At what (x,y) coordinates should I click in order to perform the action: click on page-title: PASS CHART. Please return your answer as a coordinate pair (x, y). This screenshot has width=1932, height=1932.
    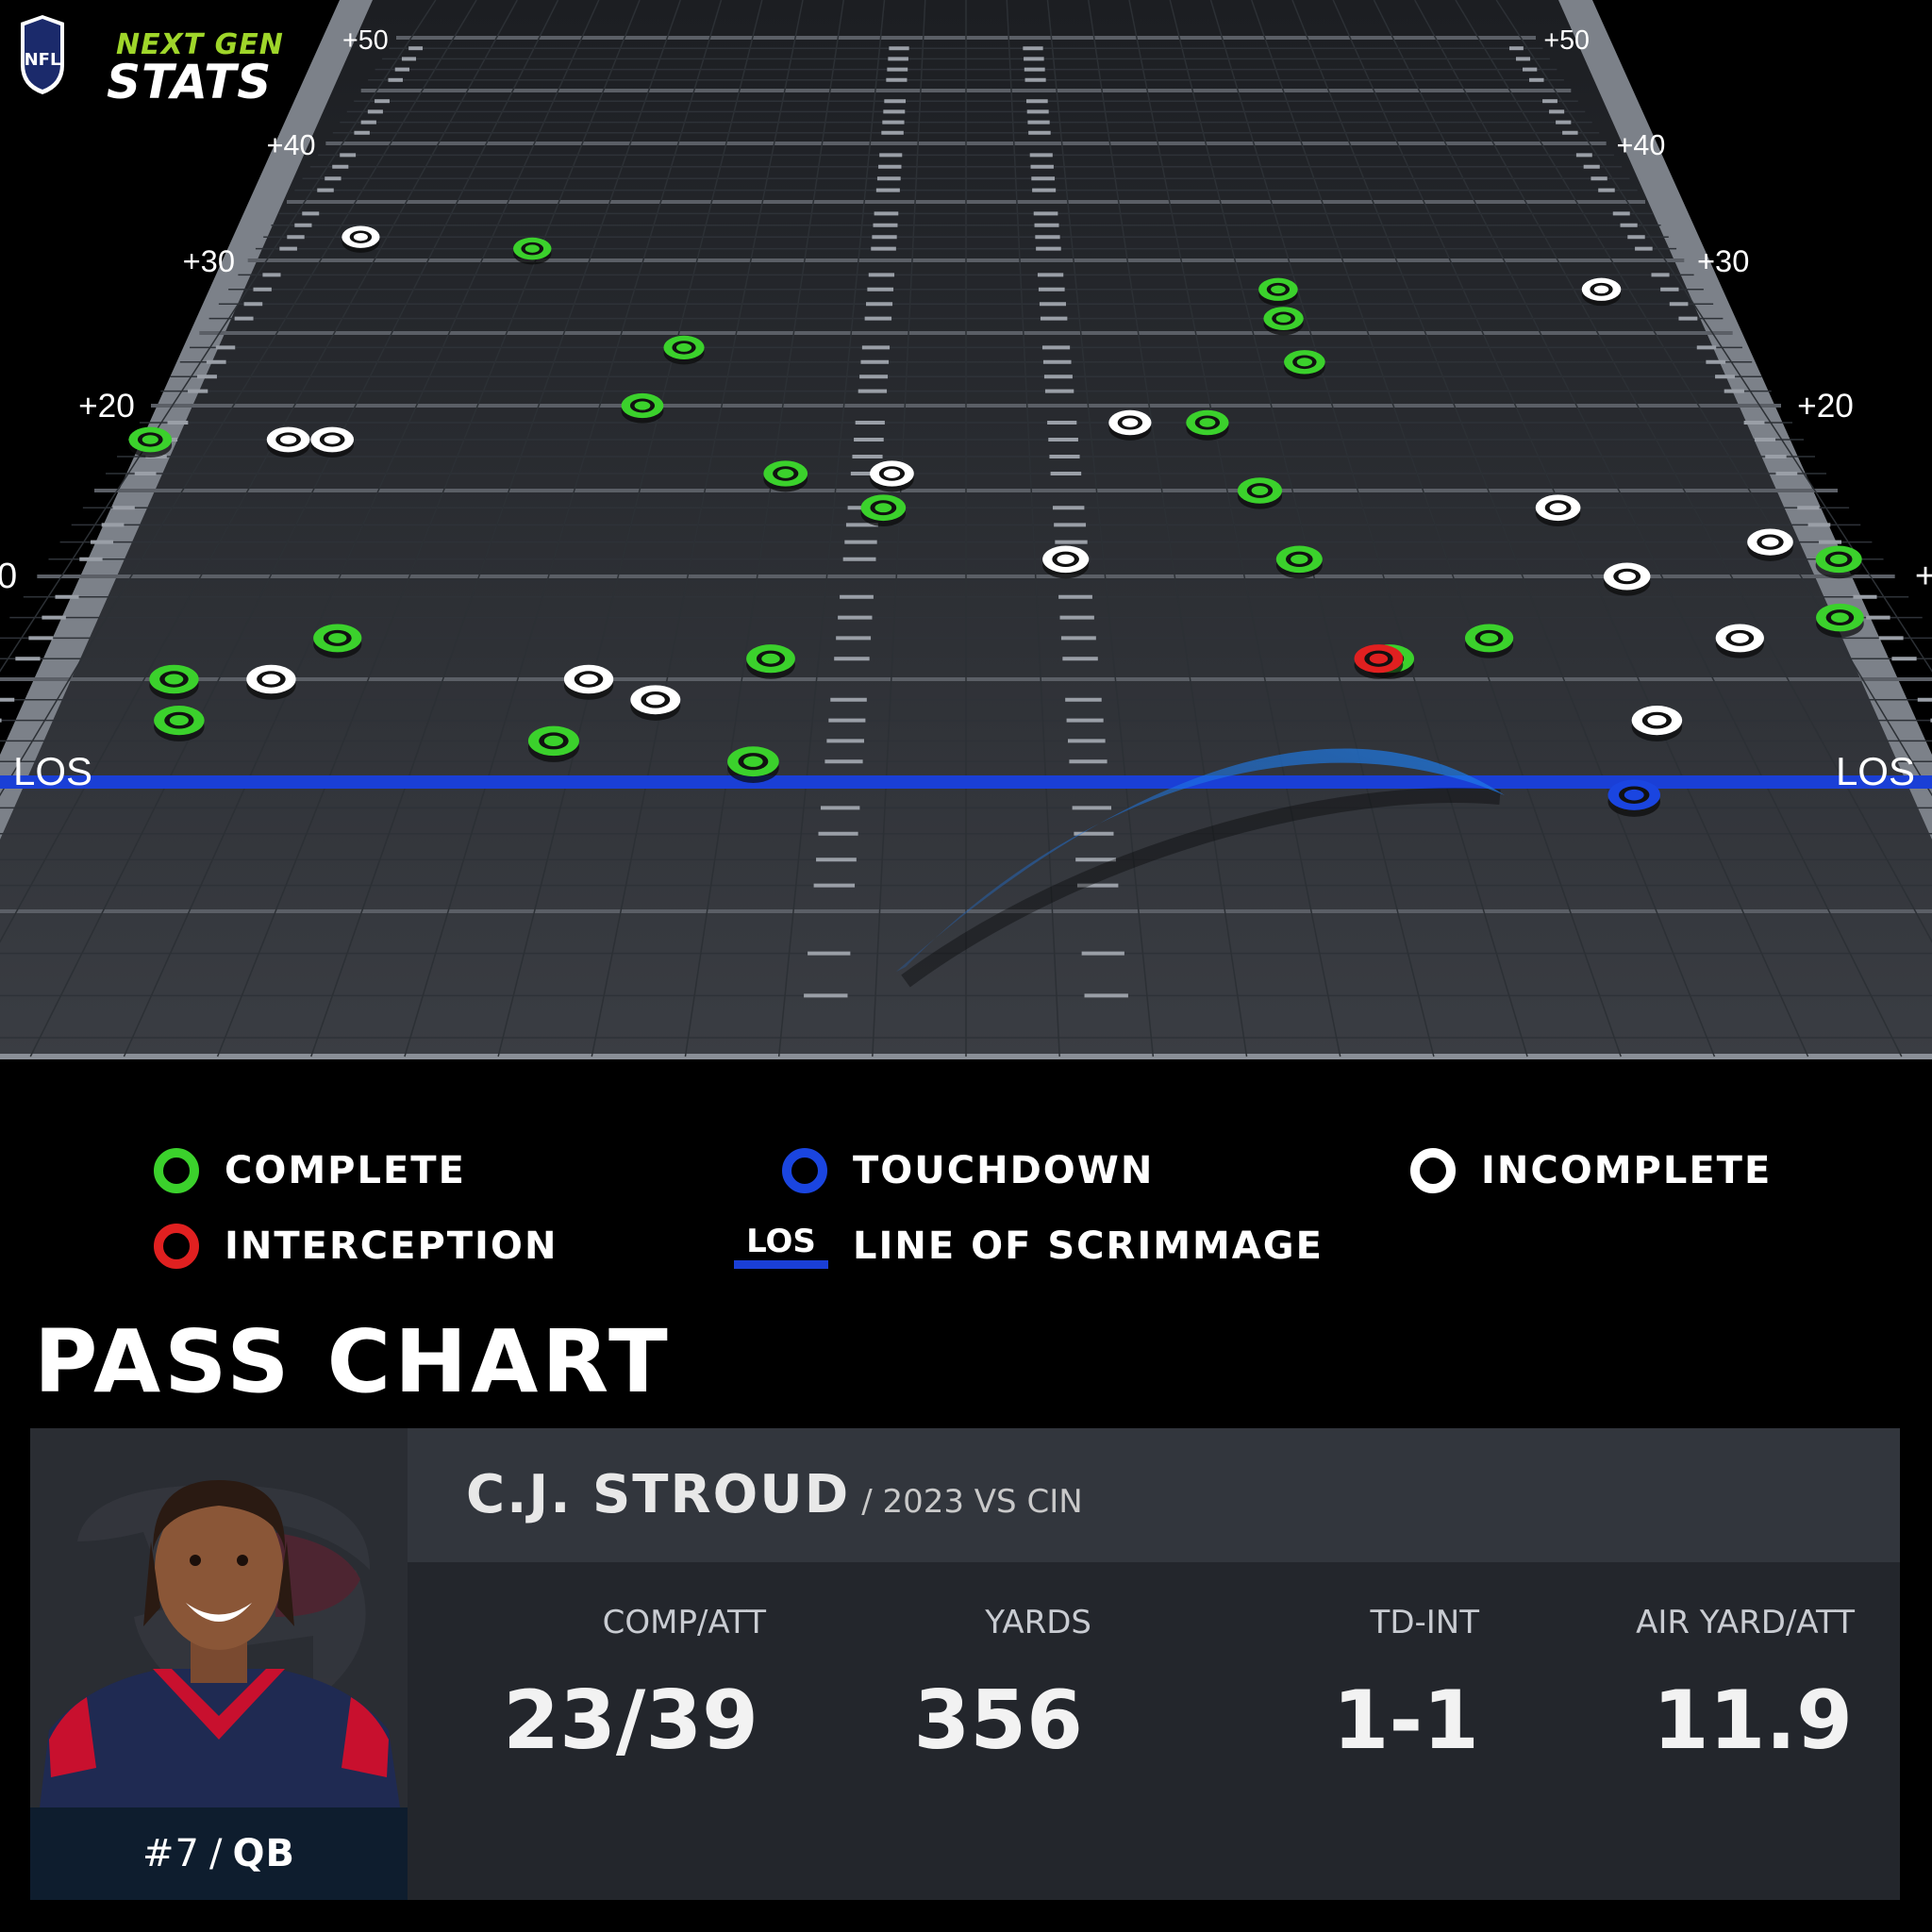
    Looking at the image, I should click on (353, 1361).